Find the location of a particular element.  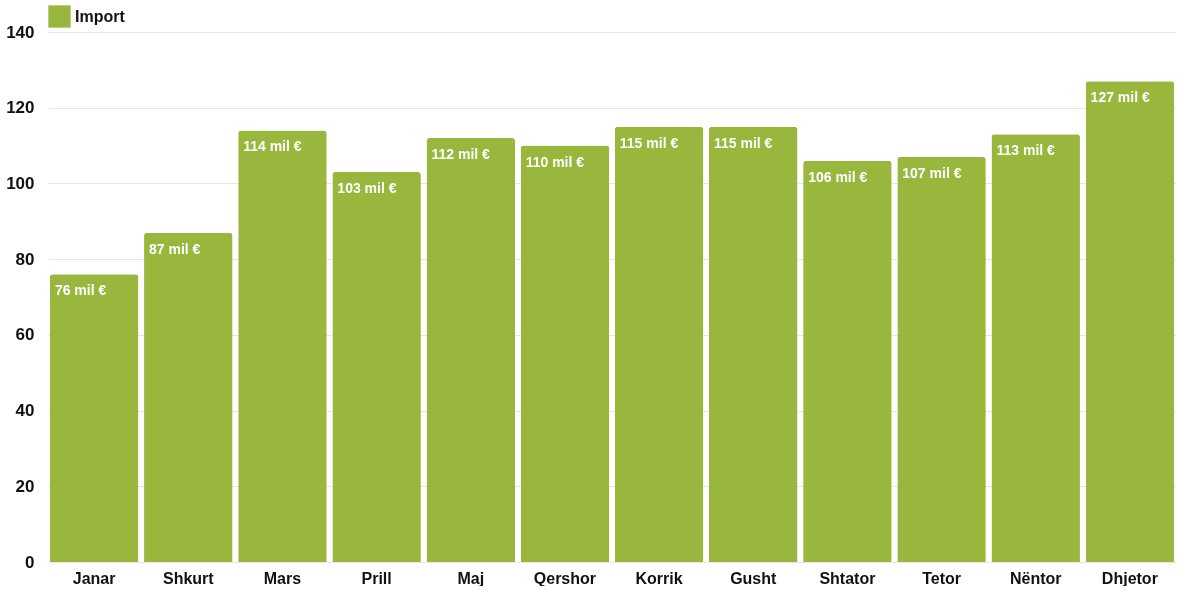

data-label: 110 mil € is located at coordinates (555, 161).